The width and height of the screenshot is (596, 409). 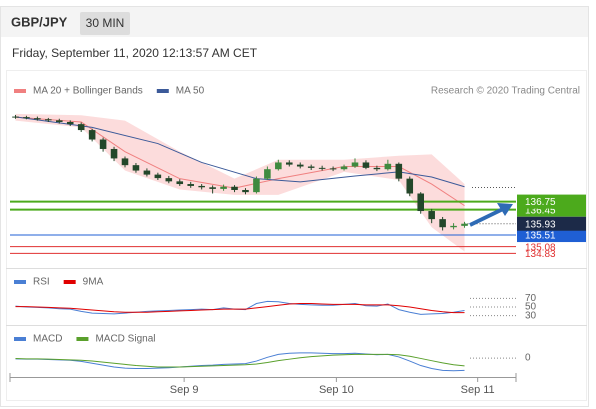 I want to click on y-tick-label: 0, so click(x=528, y=358).